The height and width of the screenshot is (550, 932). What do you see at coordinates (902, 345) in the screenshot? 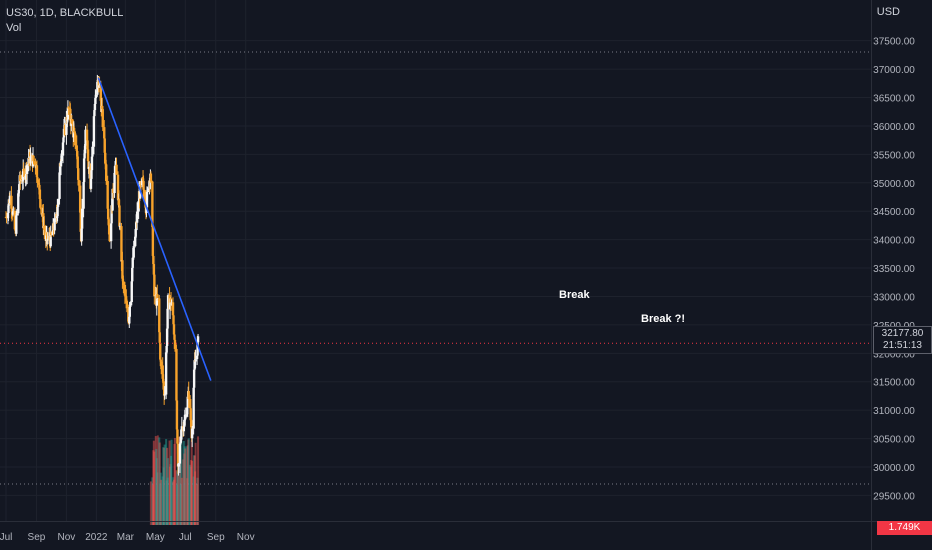
I see `bar-countdown: 21:51:13` at bounding box center [902, 345].